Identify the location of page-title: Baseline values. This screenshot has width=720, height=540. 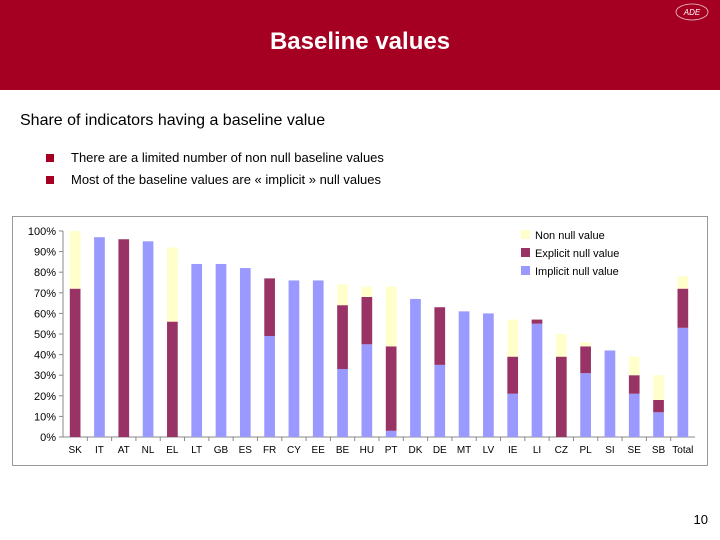
(360, 41).